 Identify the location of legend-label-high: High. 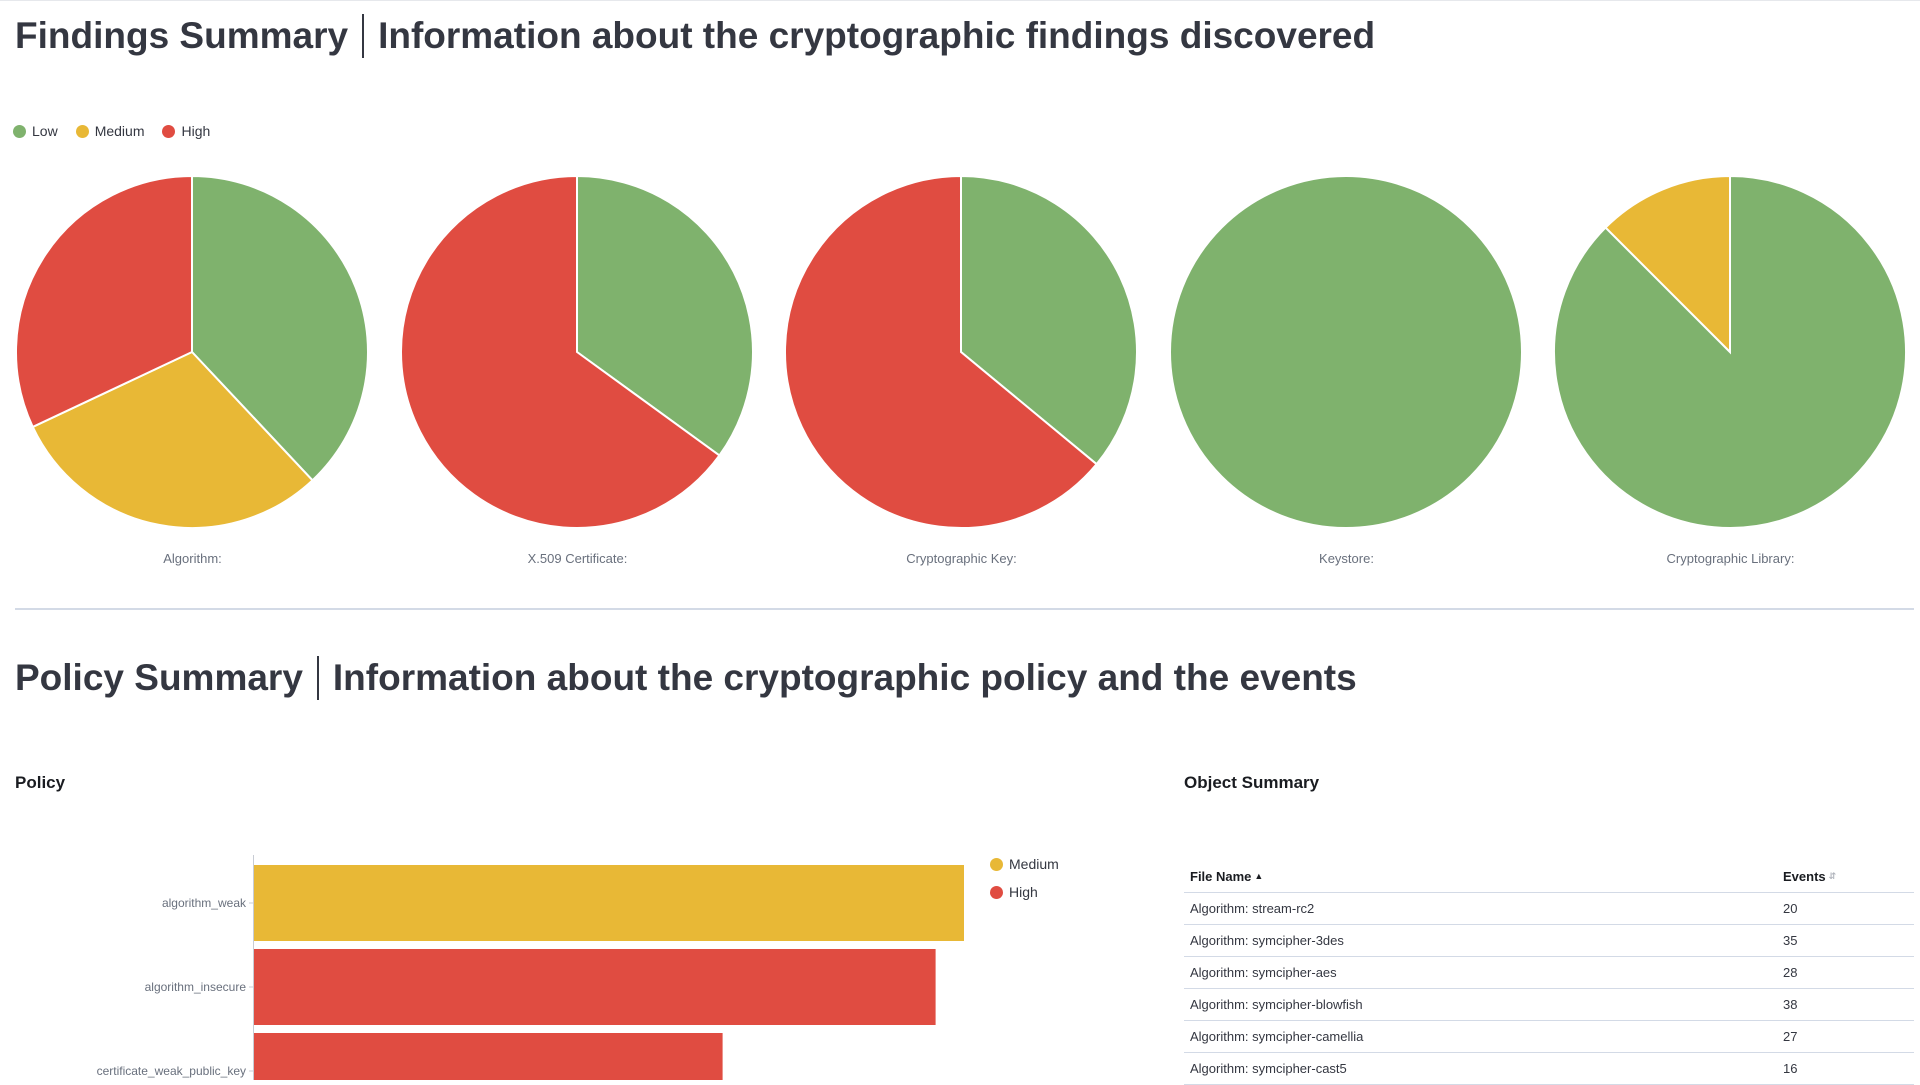
(196, 131).